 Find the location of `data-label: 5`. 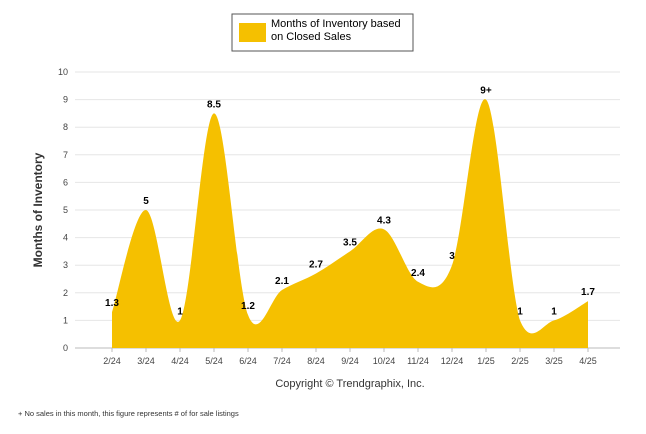

data-label: 5 is located at coordinates (146, 201).